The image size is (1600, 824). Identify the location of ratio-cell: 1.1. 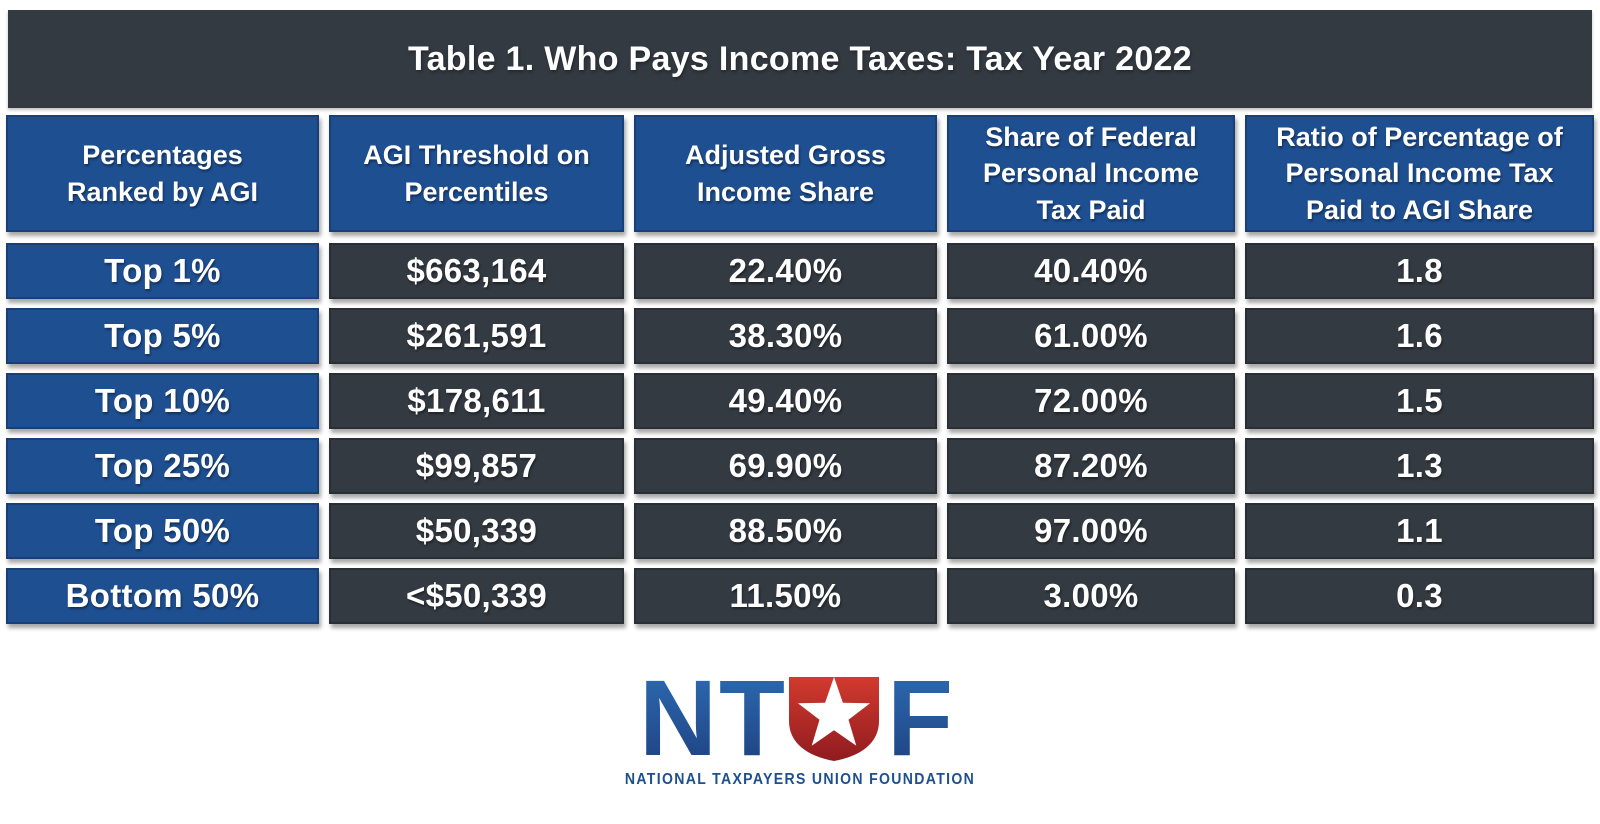
(1419, 531).